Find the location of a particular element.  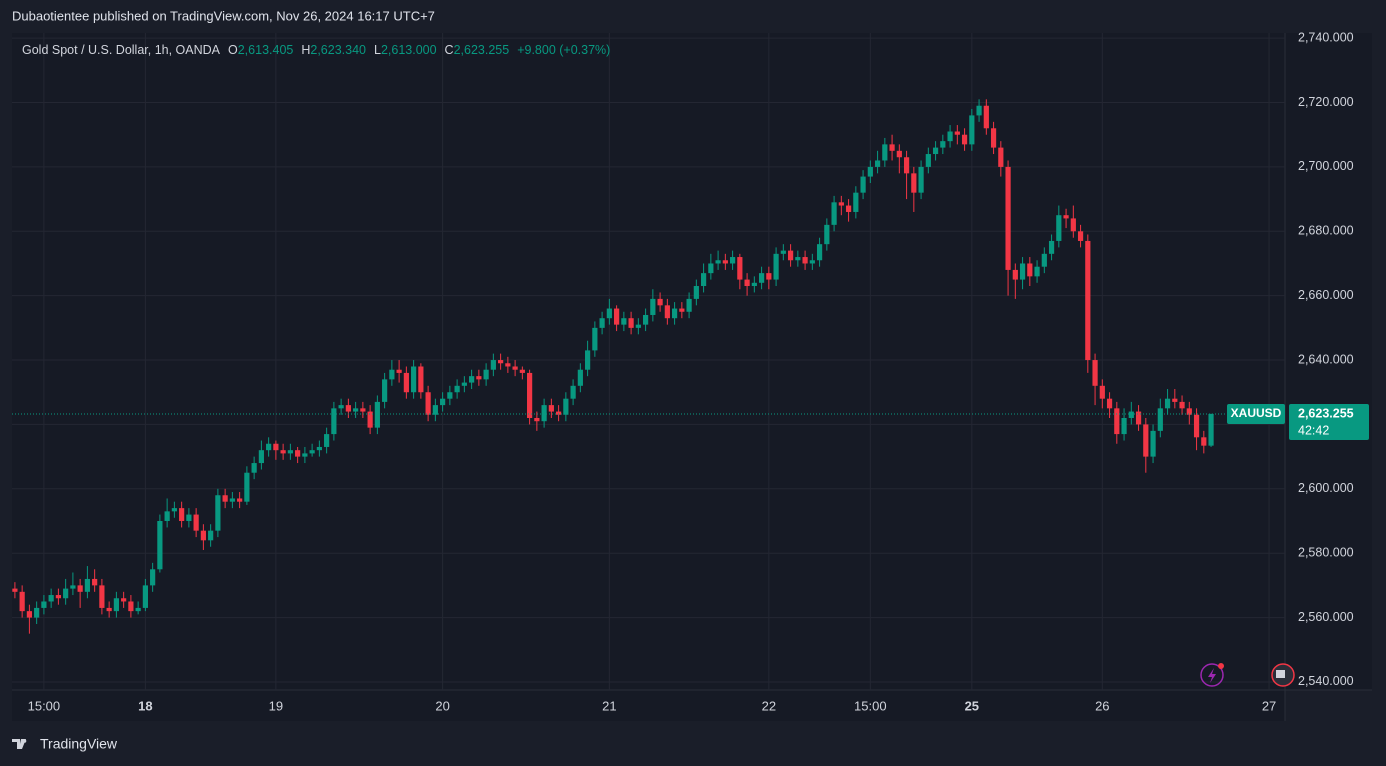

footer-brand: TradingView is located at coordinates (79, 744).